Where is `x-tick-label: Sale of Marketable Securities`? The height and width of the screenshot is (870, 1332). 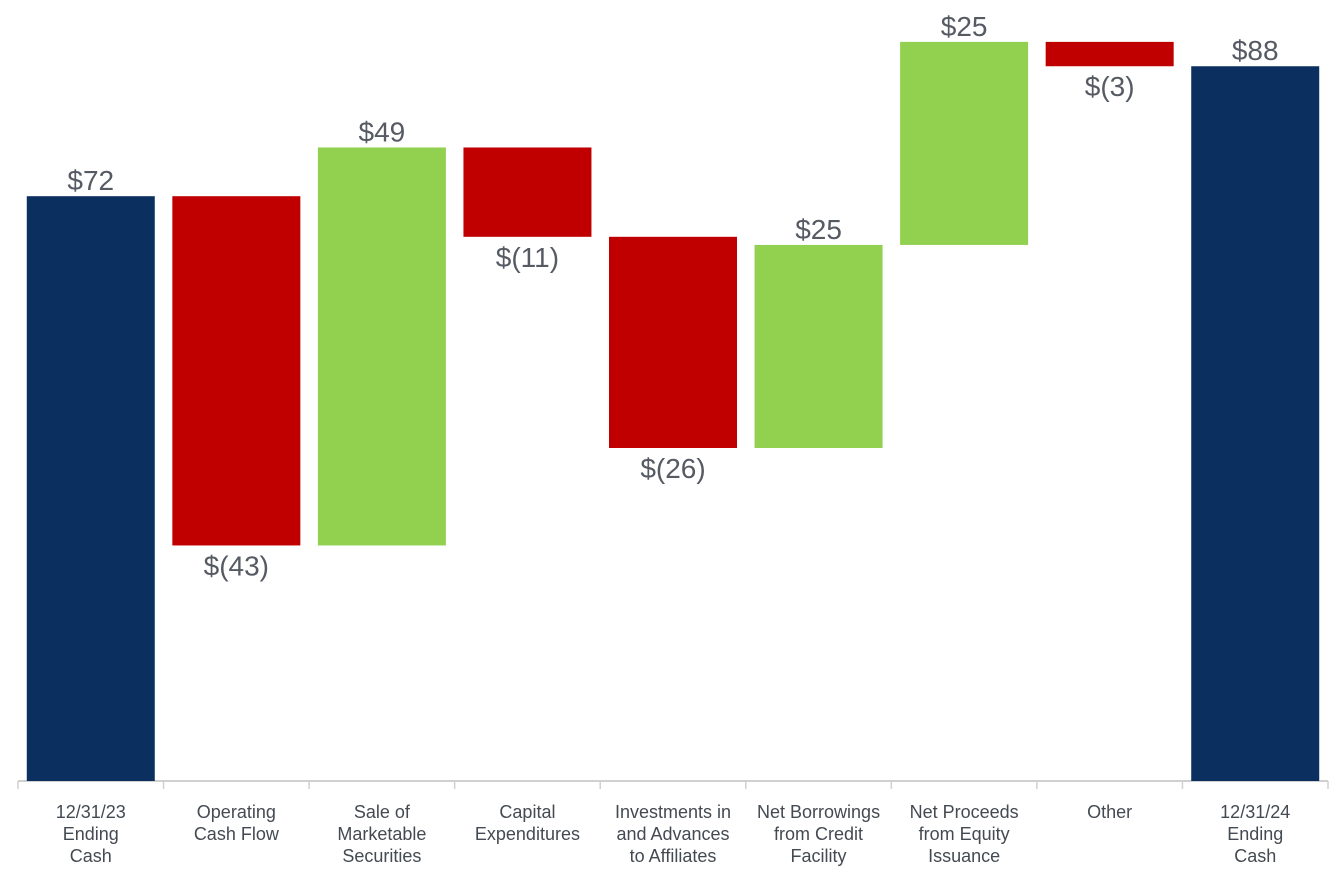 x-tick-label: Sale of Marketable Securities is located at coordinates (382, 834).